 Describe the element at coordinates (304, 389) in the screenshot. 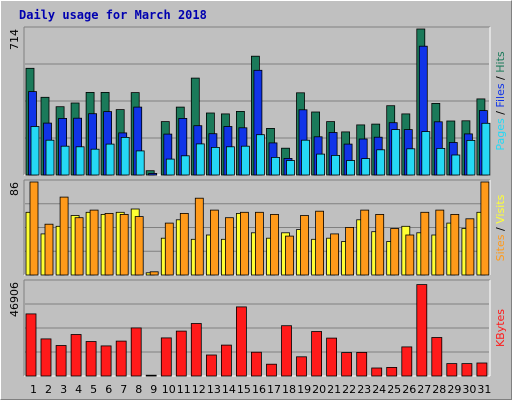

I see `x-tick-day-19: 19` at that location.